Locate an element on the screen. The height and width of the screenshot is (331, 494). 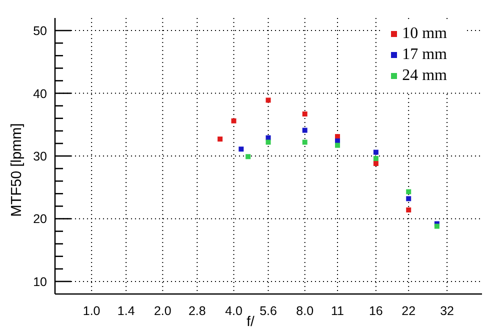
x-axis-title: f/ is located at coordinates (250, 321).